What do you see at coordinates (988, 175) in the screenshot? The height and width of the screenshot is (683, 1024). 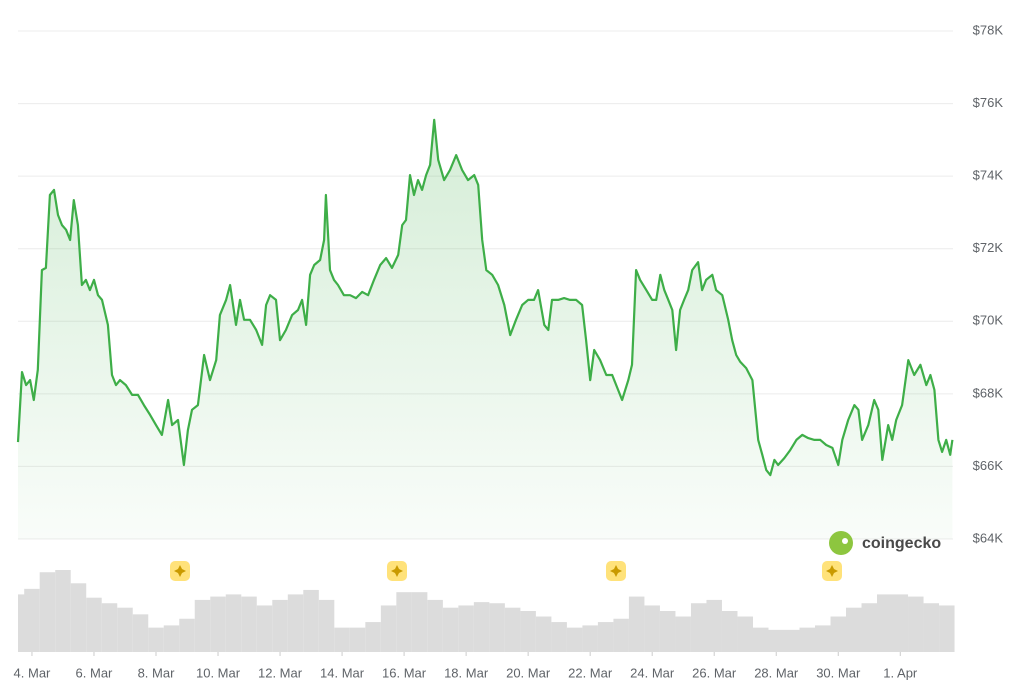 I see `y-tick-label: $74K` at bounding box center [988, 175].